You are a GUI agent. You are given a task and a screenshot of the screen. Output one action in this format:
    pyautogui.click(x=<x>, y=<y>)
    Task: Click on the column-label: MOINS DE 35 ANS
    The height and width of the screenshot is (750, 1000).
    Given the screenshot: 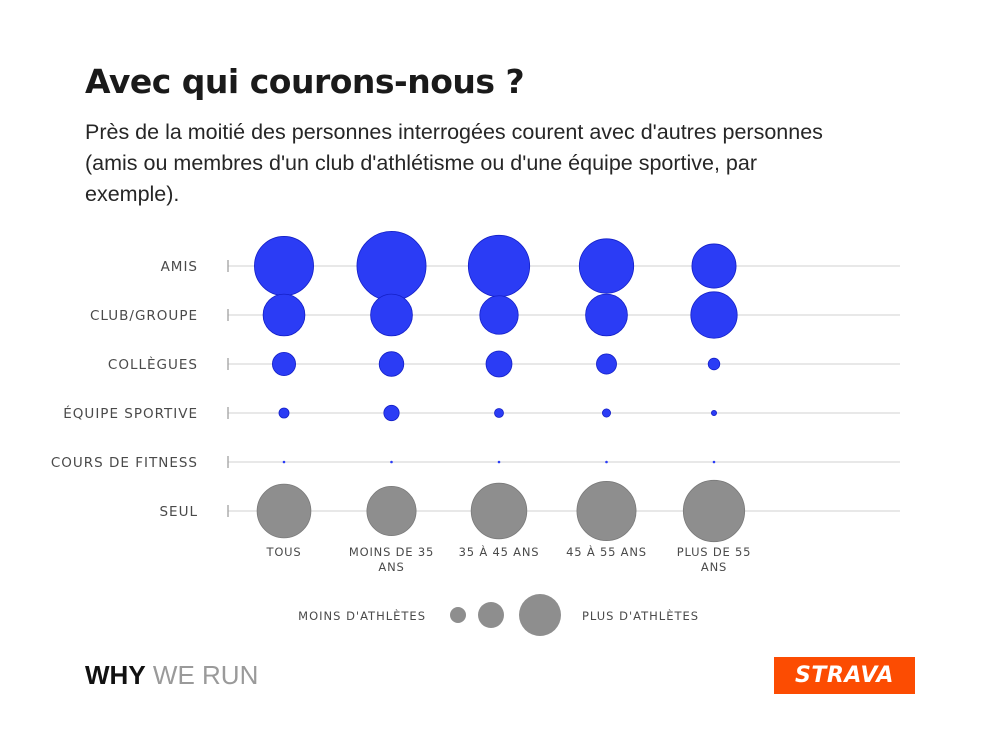 What is the action you would take?
    pyautogui.click(x=391, y=559)
    